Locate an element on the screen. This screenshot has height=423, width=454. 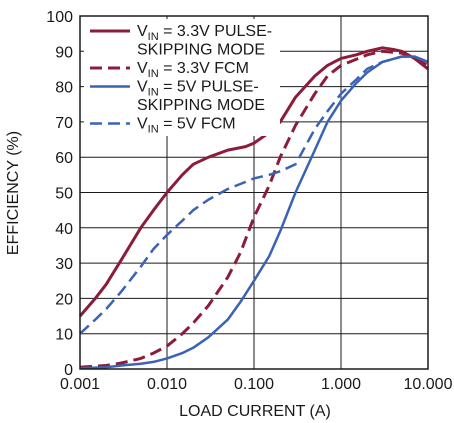
y-tick-label: 60 is located at coordinates (64, 158).